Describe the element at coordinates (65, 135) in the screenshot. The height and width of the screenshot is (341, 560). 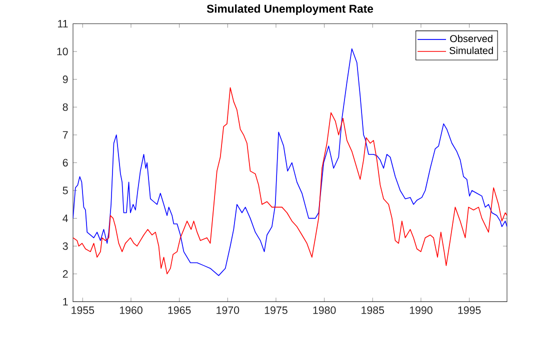
I see `y-tick-label: 7` at that location.